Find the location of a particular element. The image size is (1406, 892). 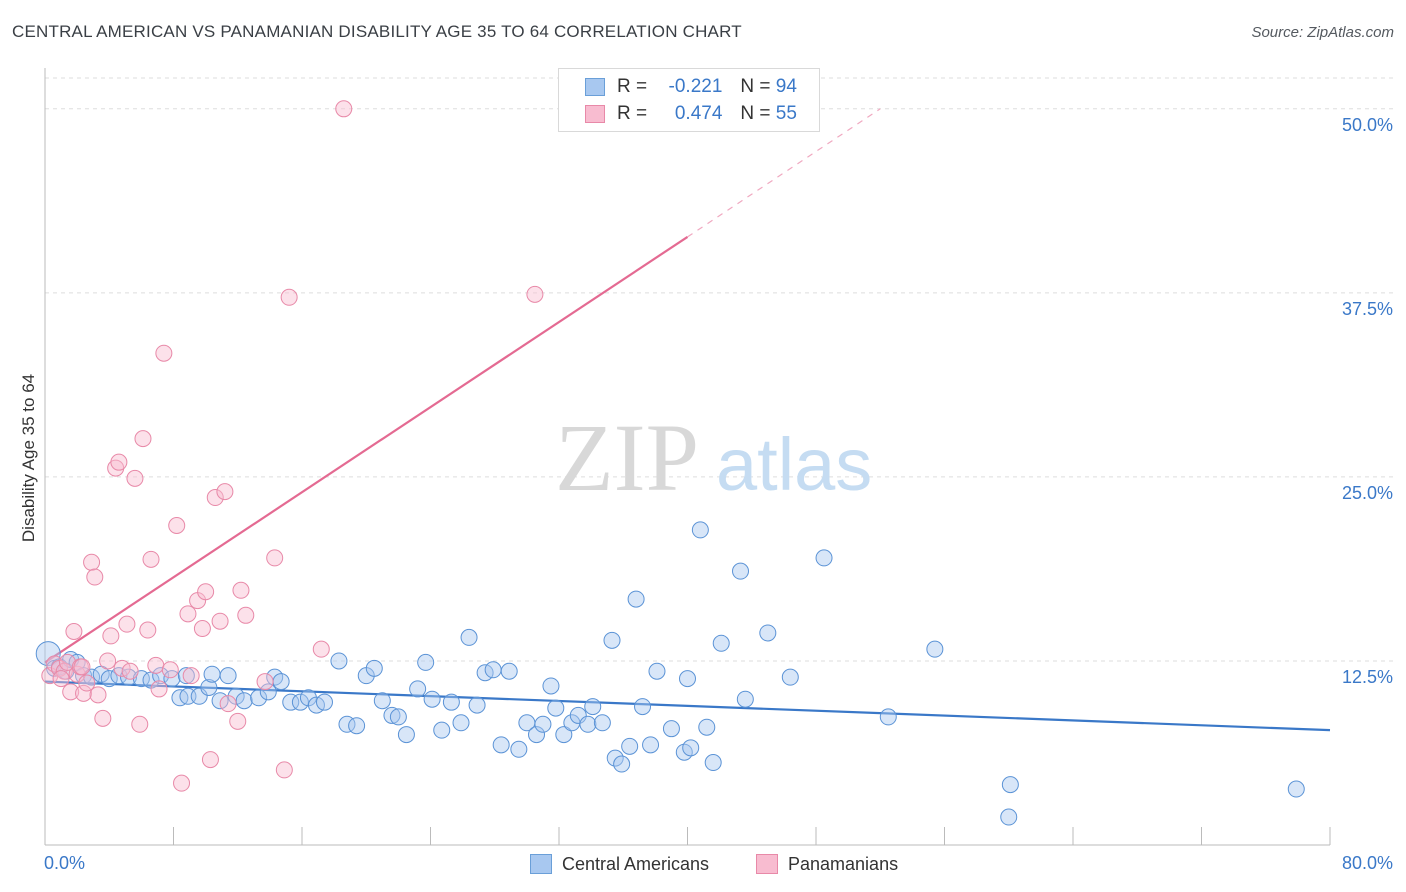

watermark-atlas: atlas is located at coordinates (794, 464).